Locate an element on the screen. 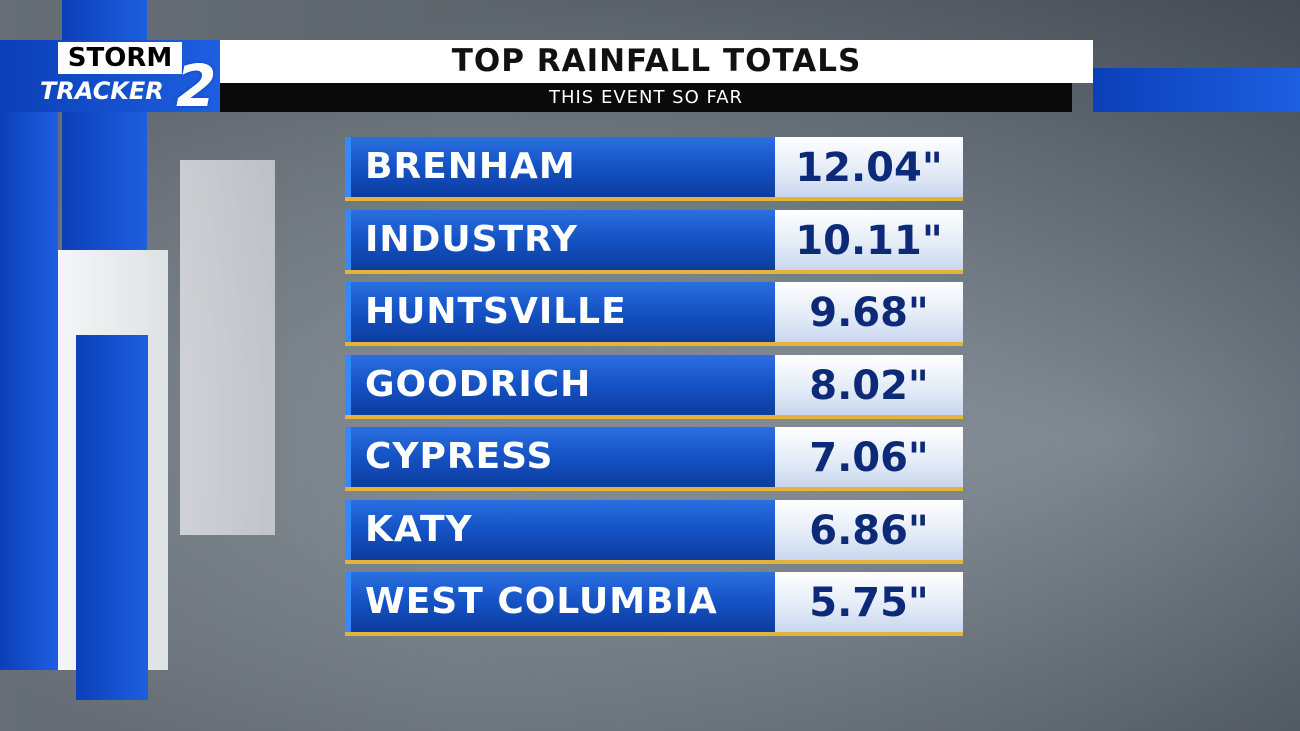 This screenshot has width=1300, height=731. subtitle: THIS EVENT SO FAR is located at coordinates (646, 97).